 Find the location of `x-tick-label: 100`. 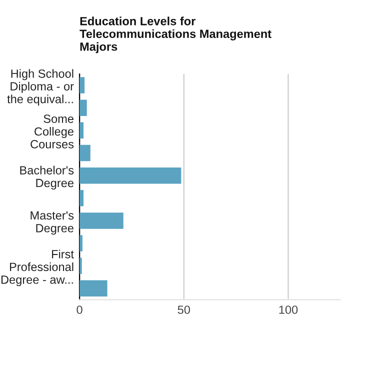

x-tick-label: 100 is located at coordinates (288, 310).